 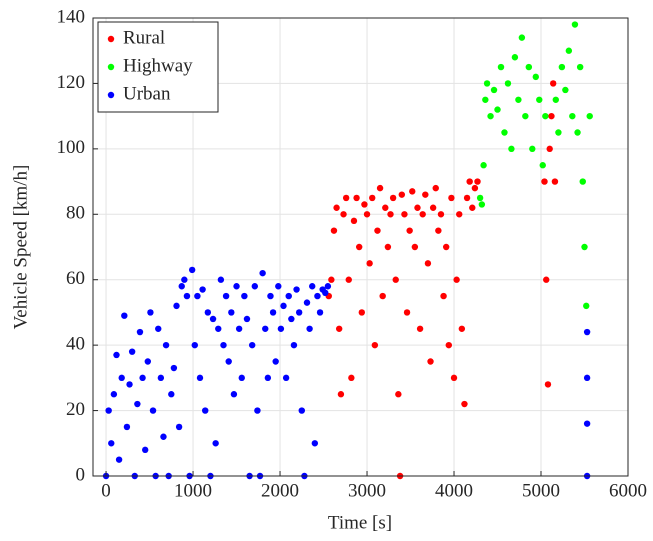 What do you see at coordinates (71, 16) in the screenshot?
I see `y-tick-label: 140` at bounding box center [71, 16].